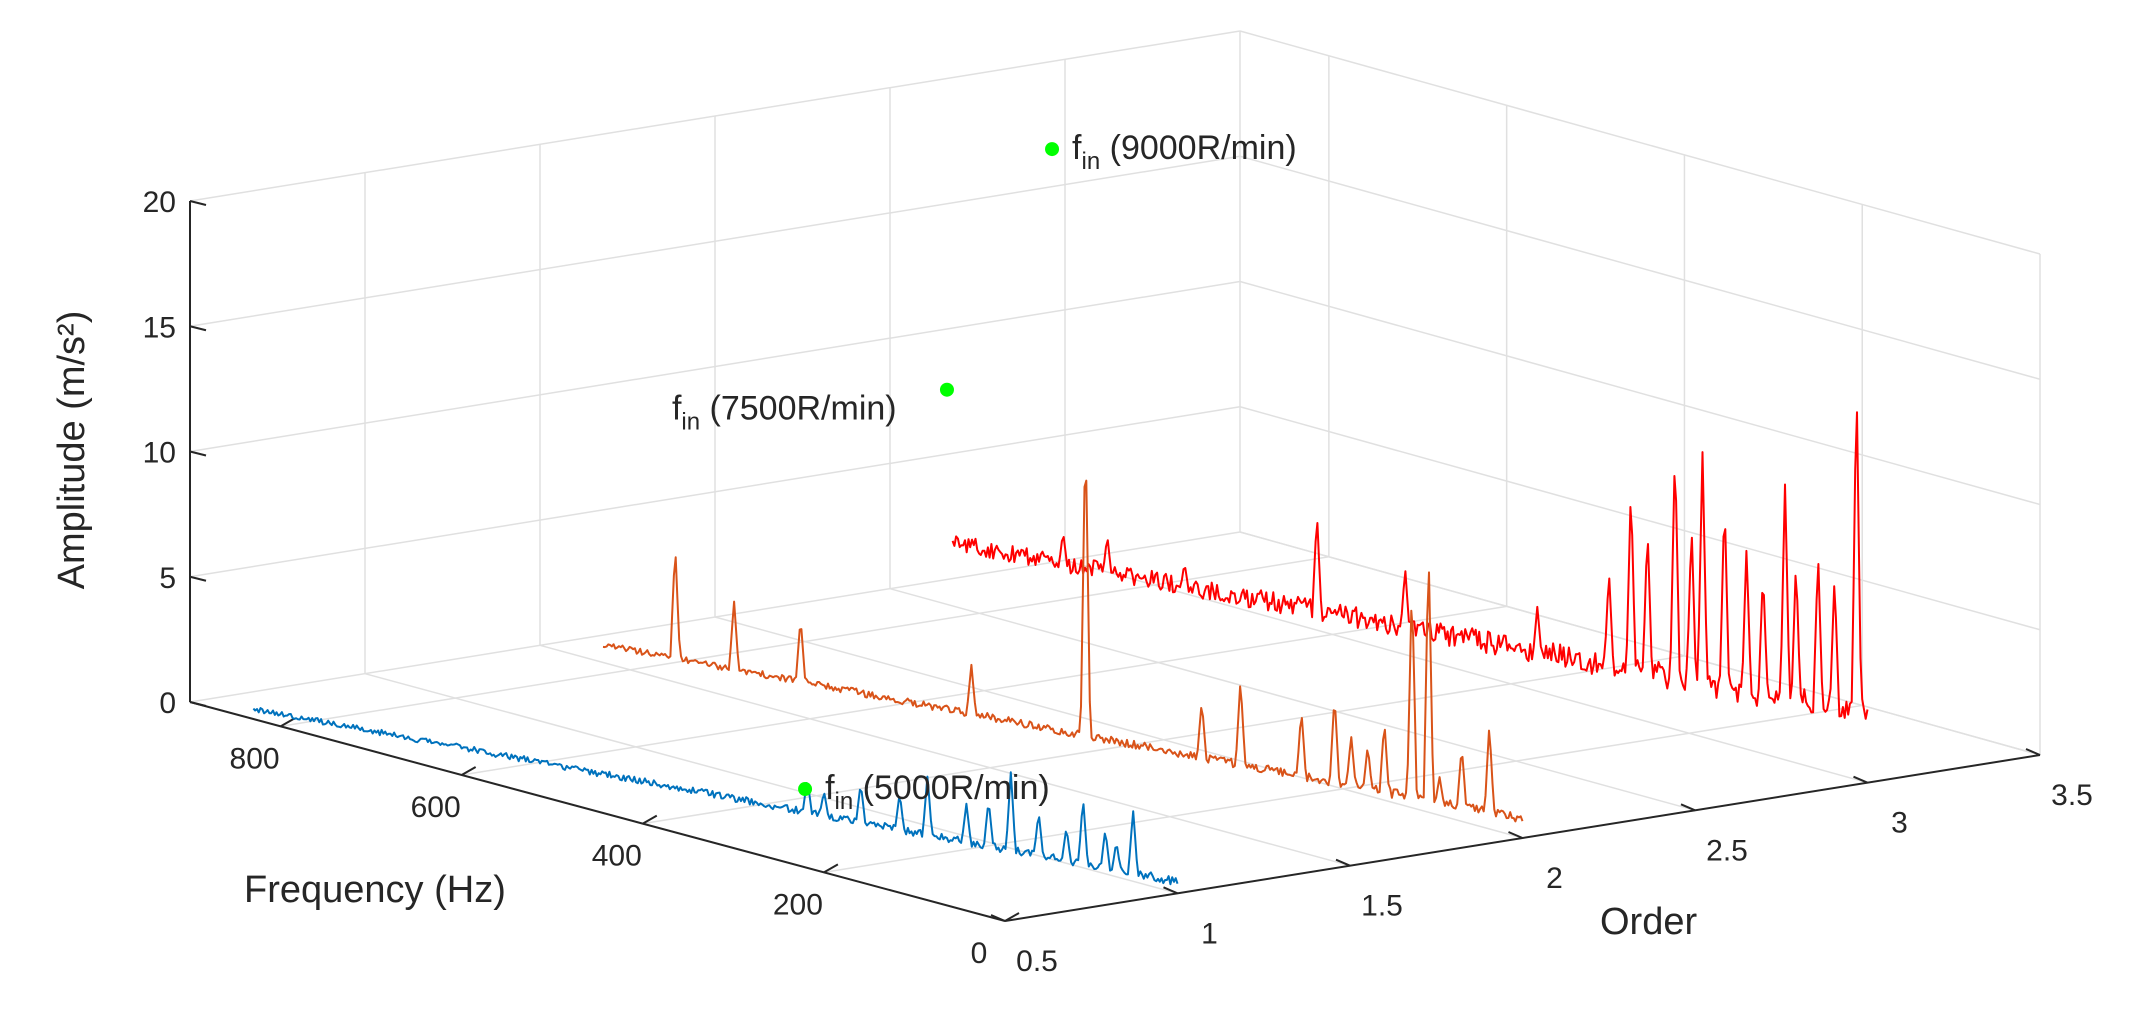 This screenshot has height=1017, width=2148. Describe the element at coordinates (1052, 149) in the screenshot. I see `peak-marker-9000R/min` at that location.